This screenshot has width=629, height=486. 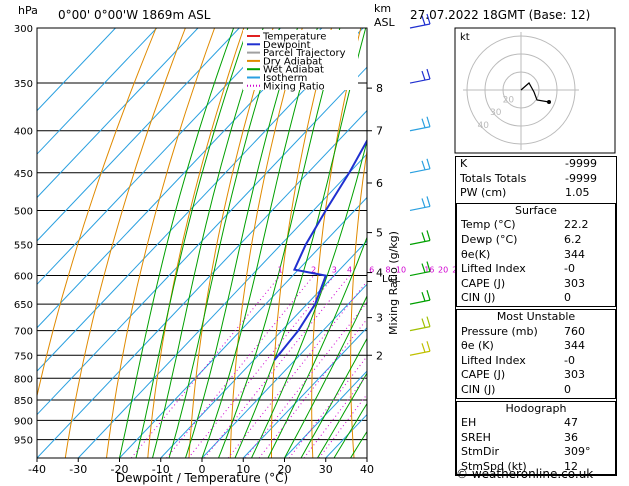 What do you see at coordinates (536, 179) in the screenshot?
I see `index-row: Totals Totals -9999` at bounding box center [536, 179].